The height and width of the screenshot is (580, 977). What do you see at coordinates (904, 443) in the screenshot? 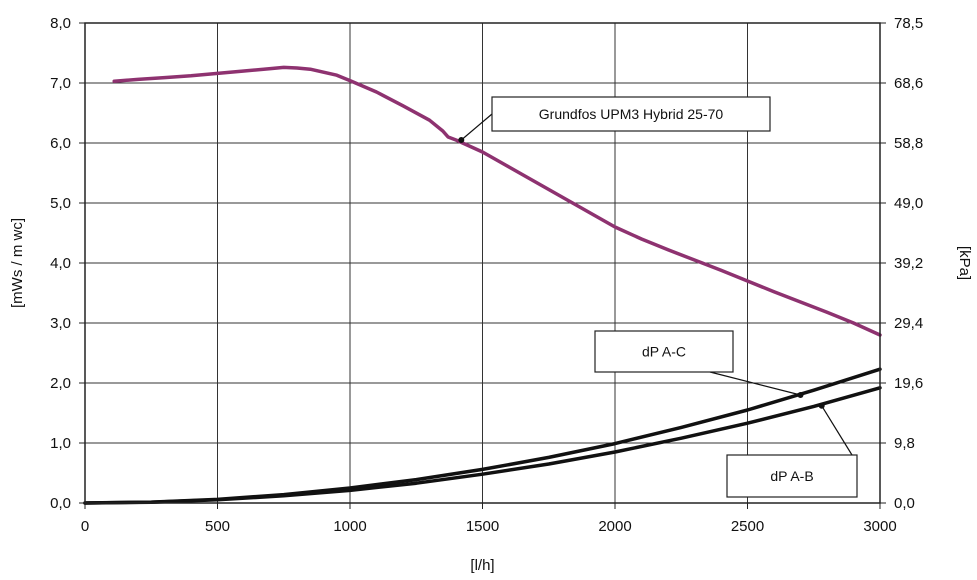
I see `y-tick-label-right: 9,8` at bounding box center [904, 443].